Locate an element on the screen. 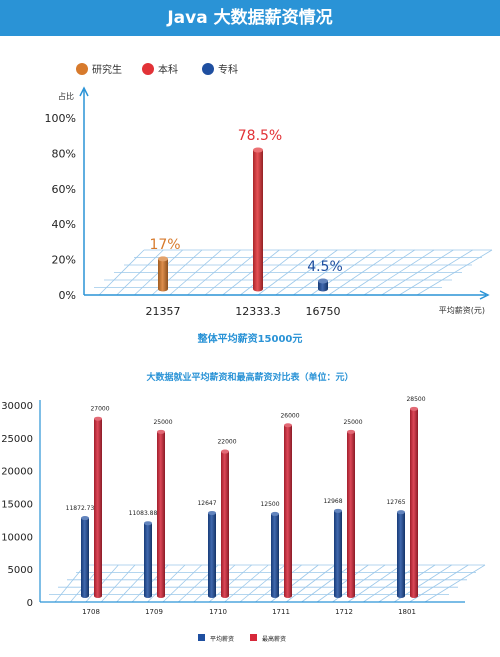 Image resolution: width=500 pixels, height=657 pixels. legend-label-0: 研究生 is located at coordinates (107, 69).